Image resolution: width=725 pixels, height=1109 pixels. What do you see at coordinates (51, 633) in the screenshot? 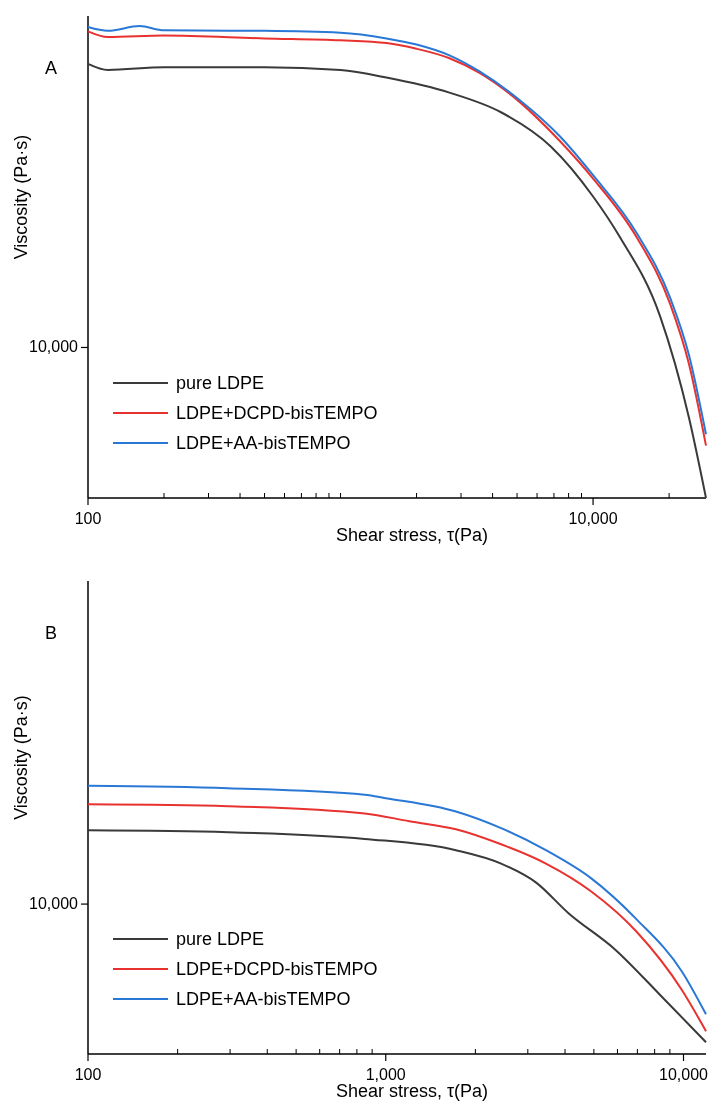
I see `text: B` at bounding box center [51, 633].